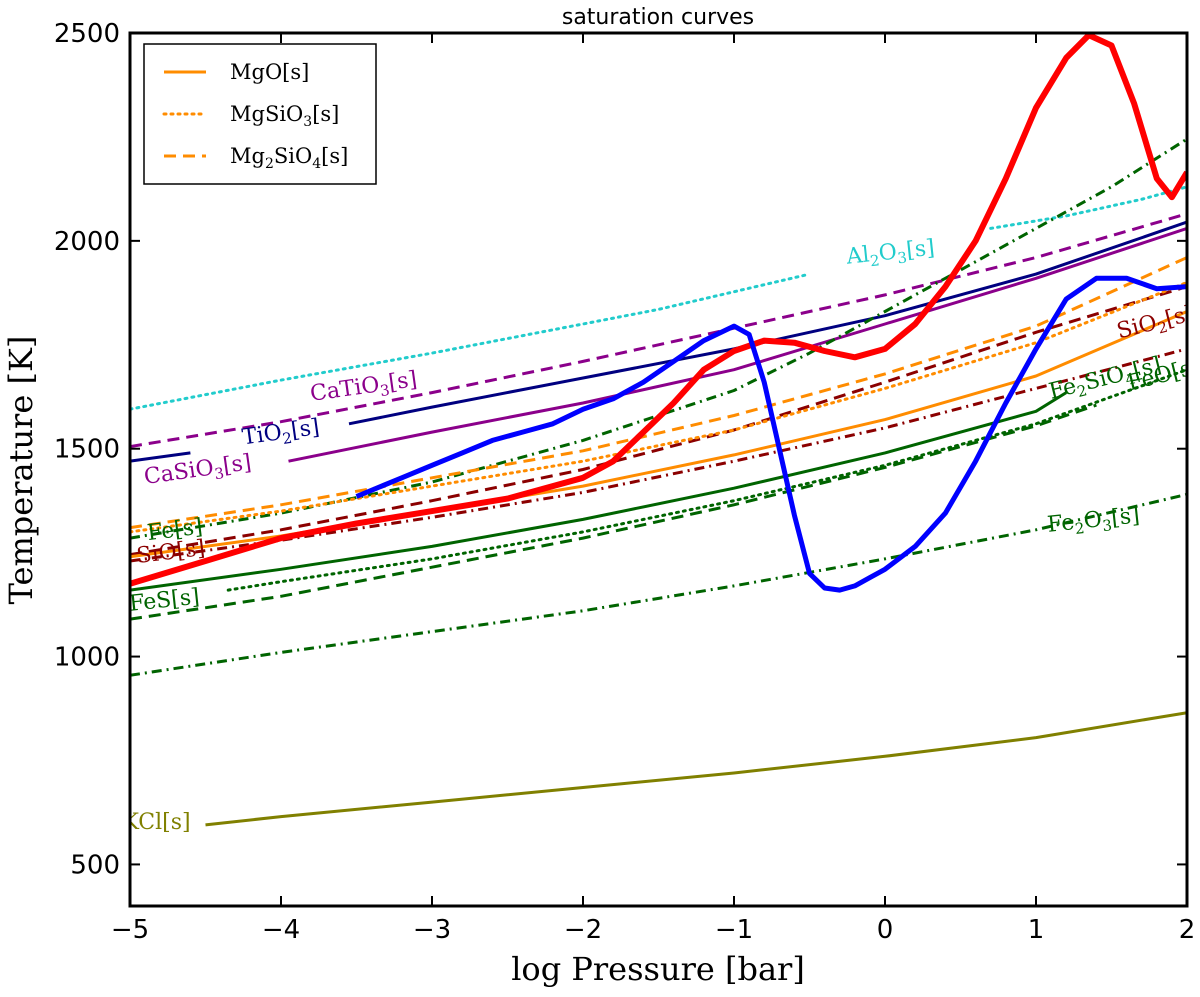 The height and width of the screenshot is (997, 1200). I want to click on curve-label-part: TiO, so click(262, 435).